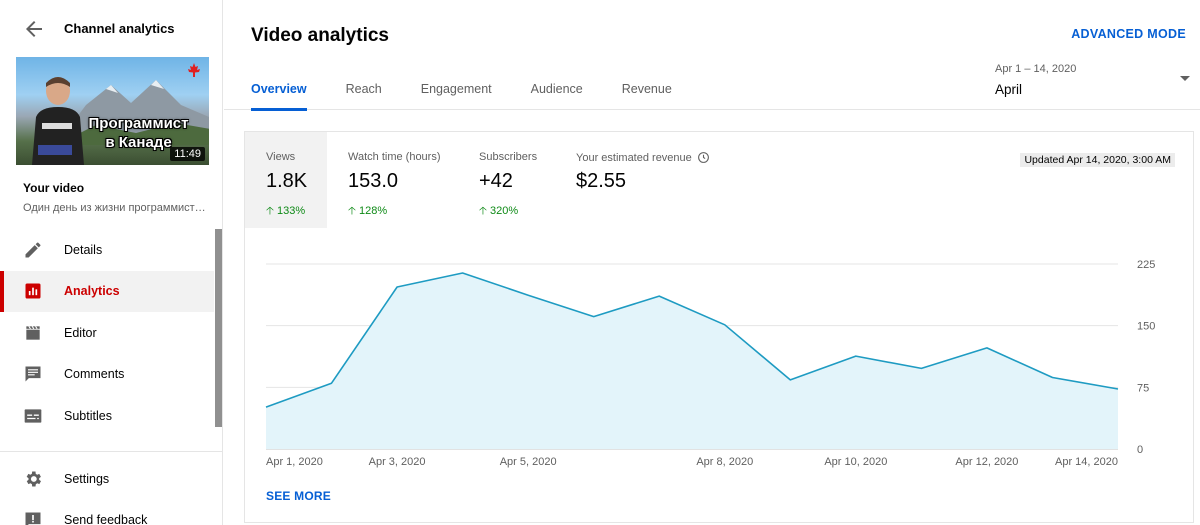 Image resolution: width=1200 pixels, height=525 pixels. I want to click on metric-label: Your estimated revenue, so click(643, 157).